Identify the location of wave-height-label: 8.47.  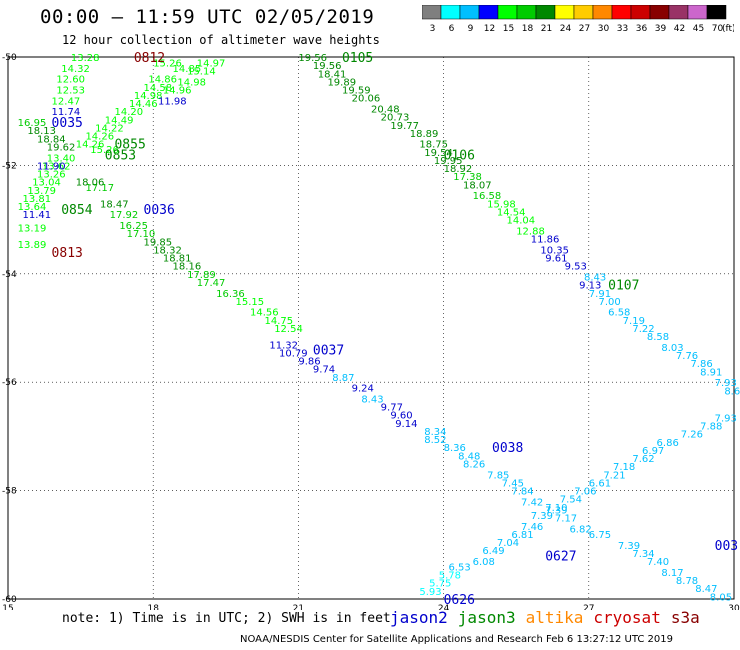
(706, 589).